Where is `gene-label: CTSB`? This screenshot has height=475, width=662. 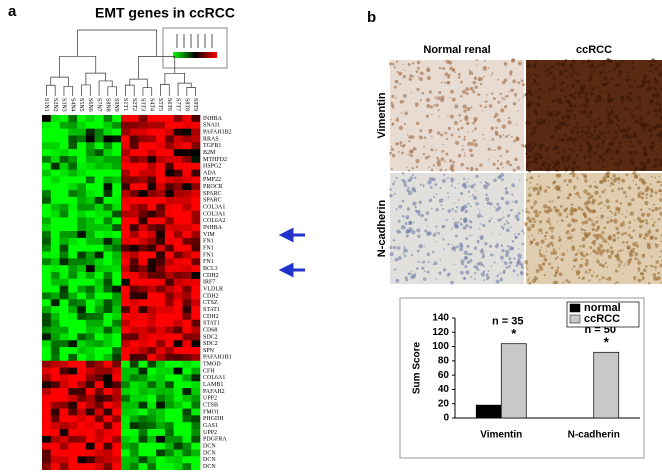 gene-label: CTSB is located at coordinates (210, 406).